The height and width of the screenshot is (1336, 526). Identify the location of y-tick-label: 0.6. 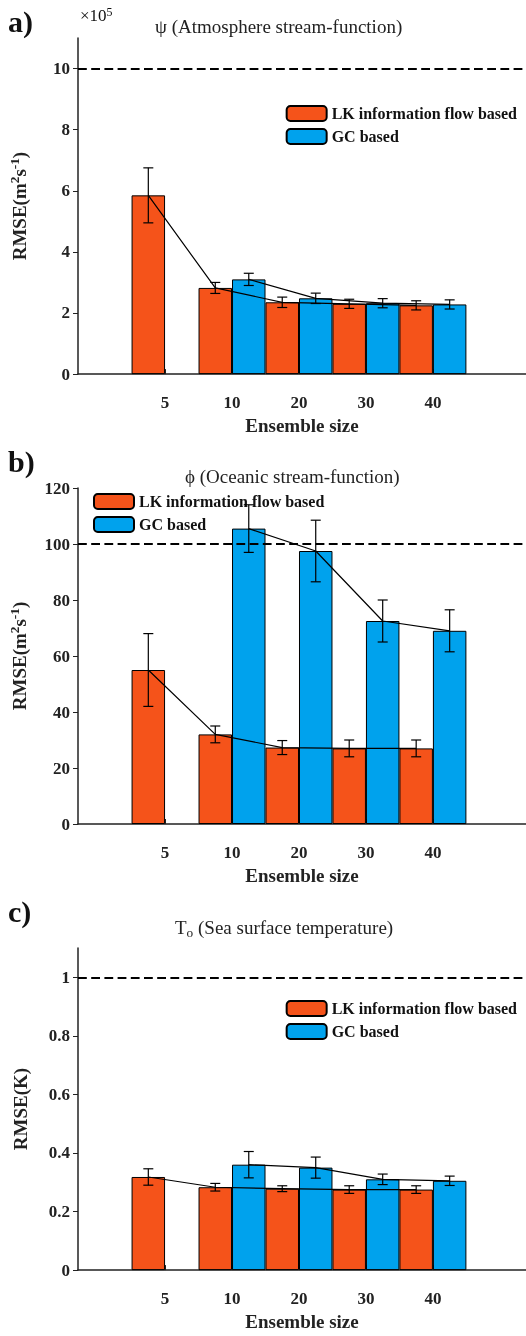
(59, 1094).